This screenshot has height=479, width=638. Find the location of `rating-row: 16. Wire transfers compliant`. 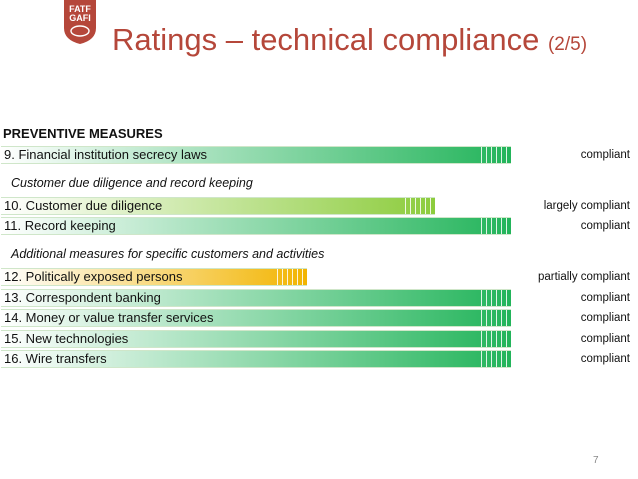

rating-row: 16. Wire transfers compliant is located at coordinates (319, 359).